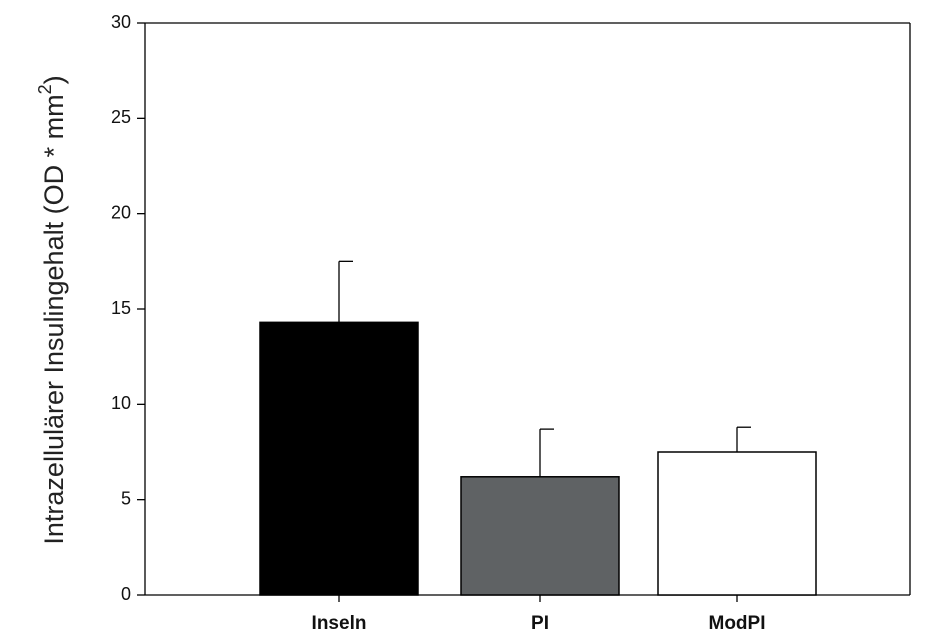  Describe the element at coordinates (540, 536) in the screenshot. I see `bar-pi` at that location.